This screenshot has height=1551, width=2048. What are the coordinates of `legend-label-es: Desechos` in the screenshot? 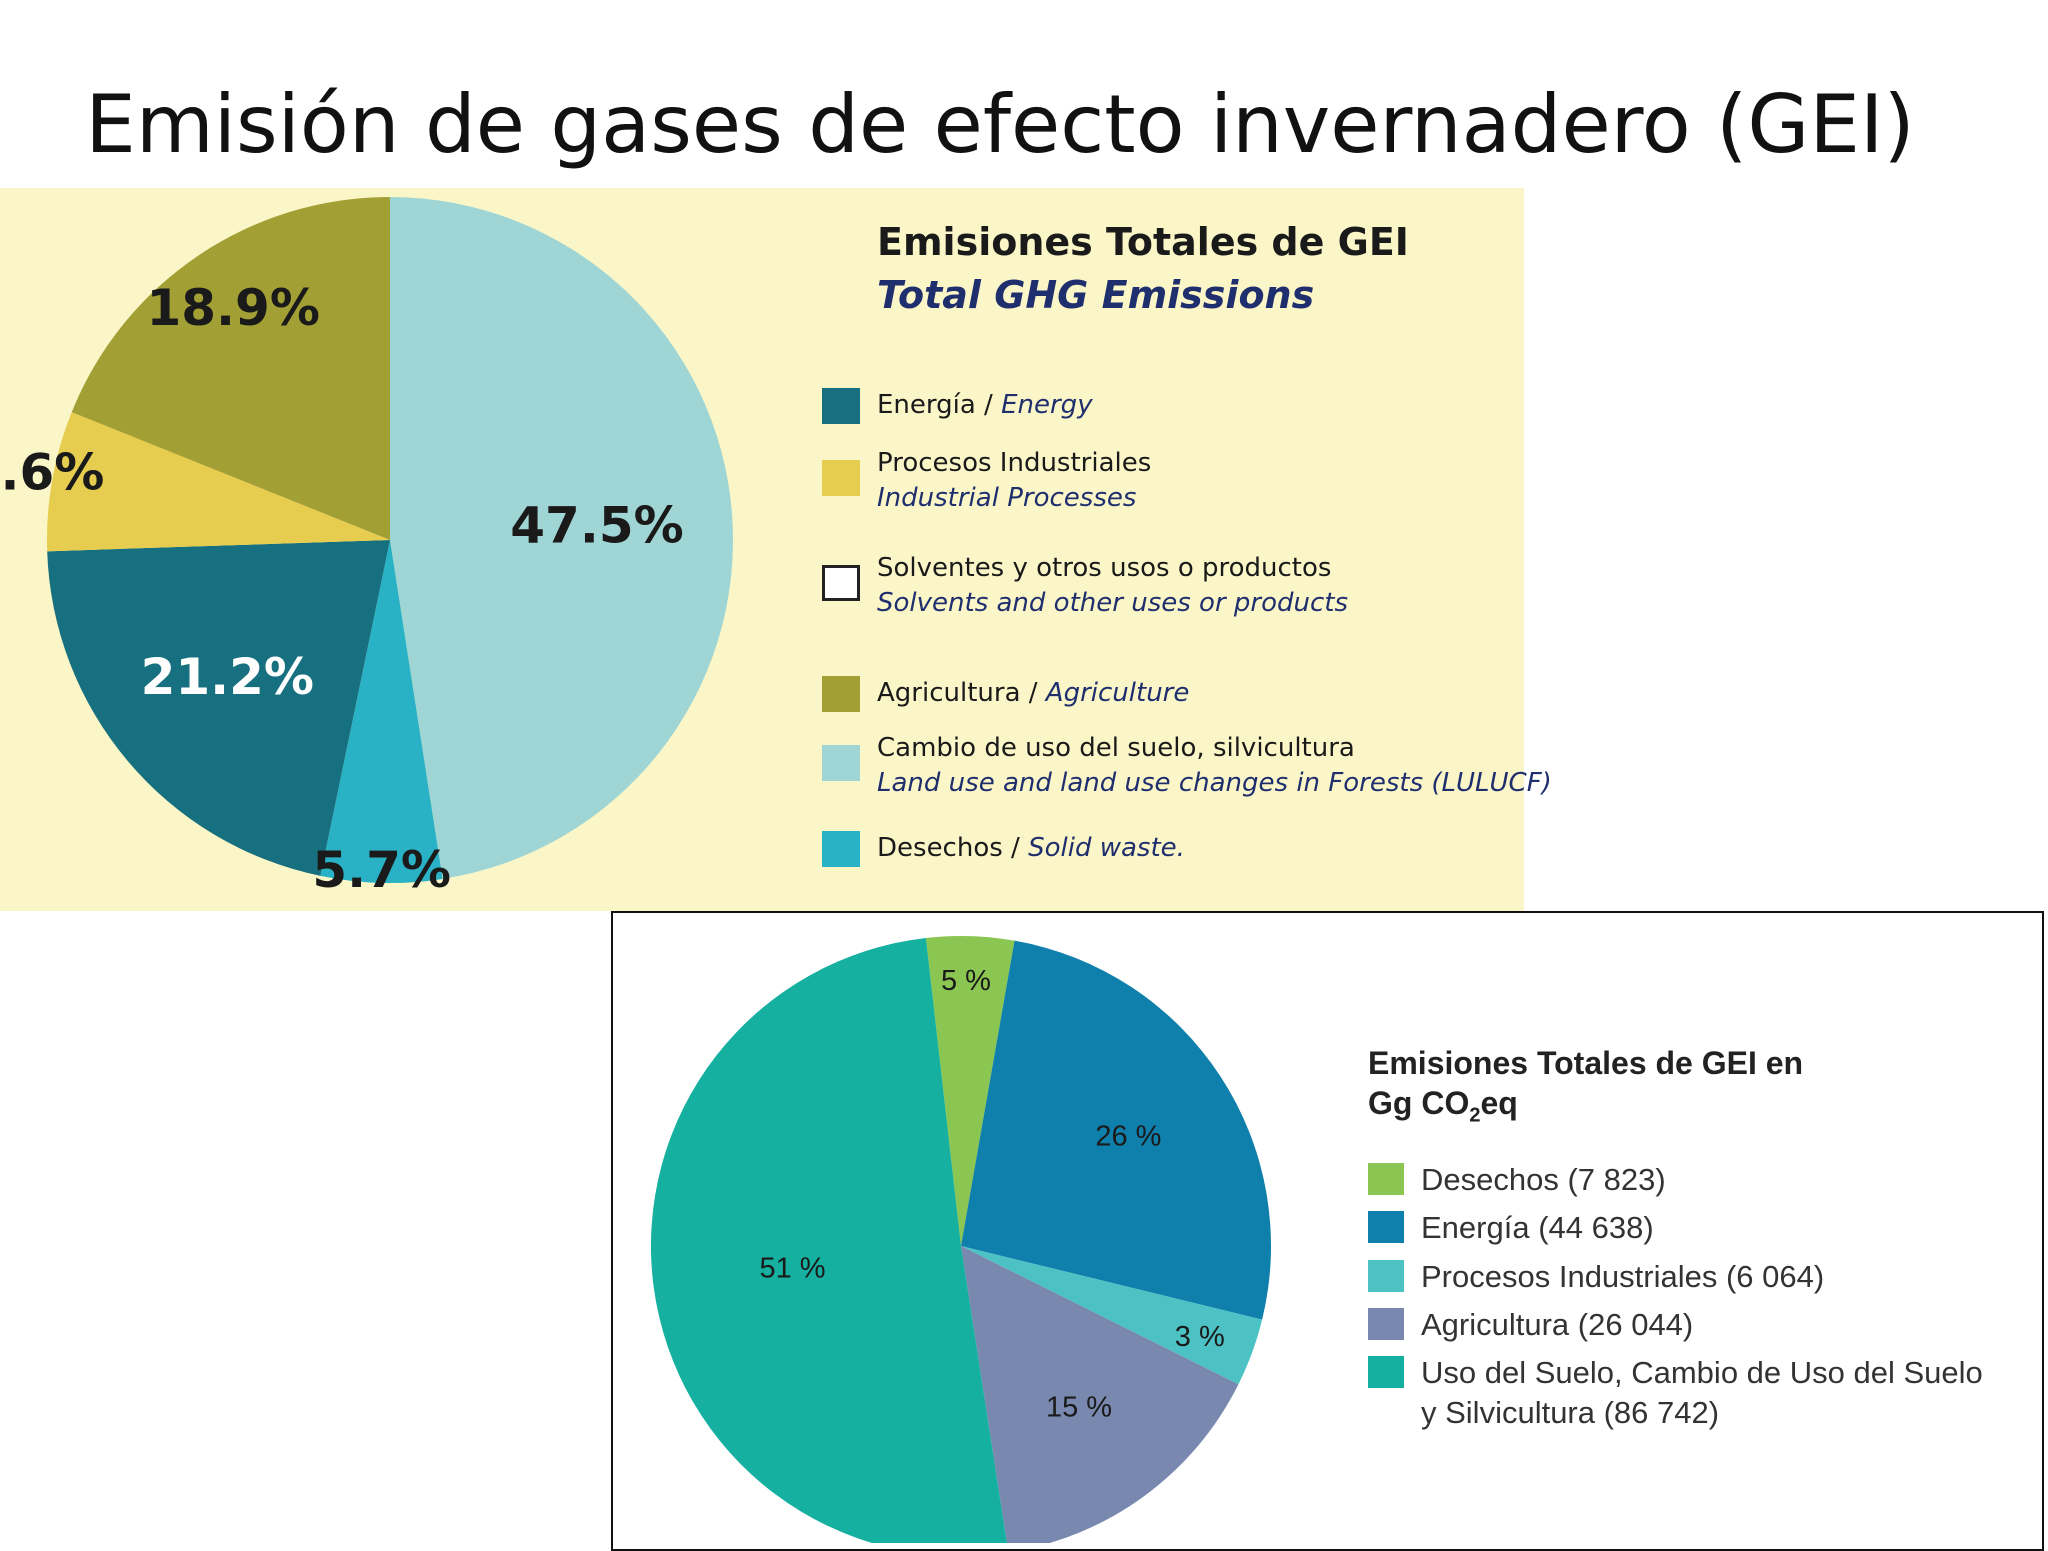 It's located at (940, 848).